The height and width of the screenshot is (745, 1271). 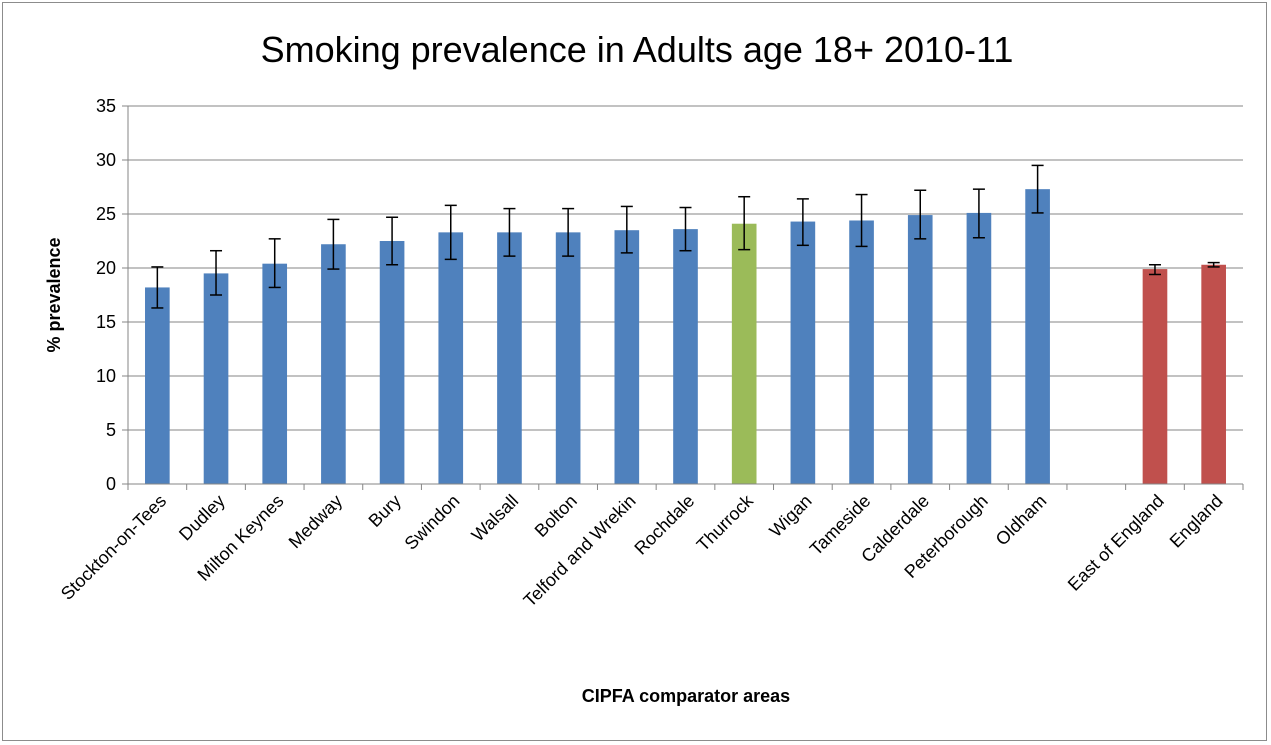 I want to click on x-tick-label: Stockton-on-Tees, so click(x=113, y=547).